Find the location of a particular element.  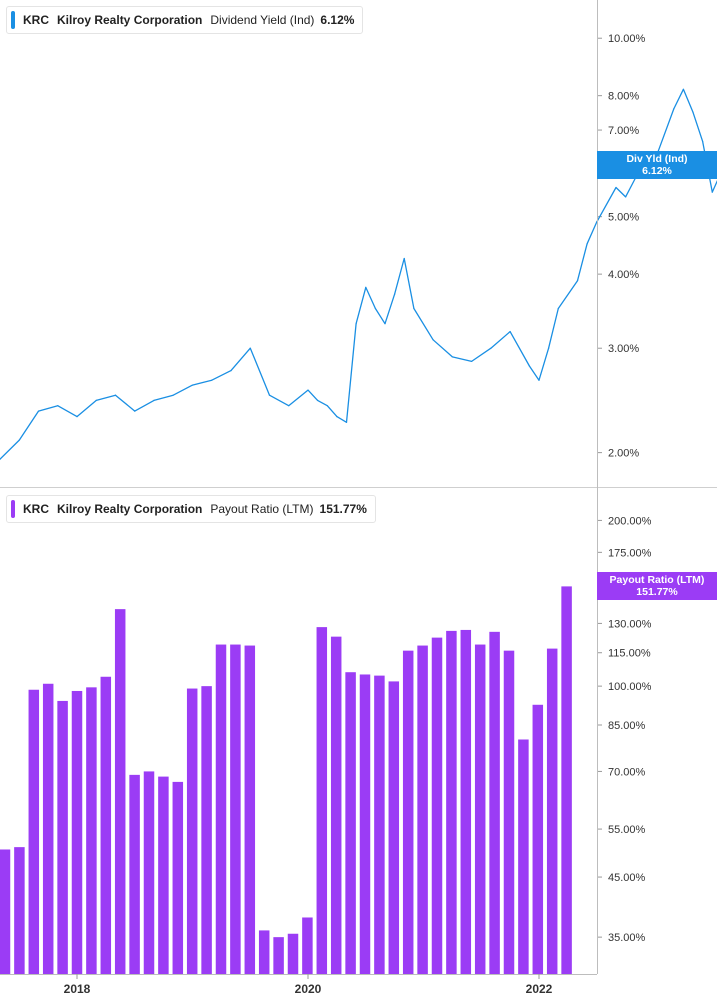

y-tick-label: 200.00% is located at coordinates (630, 521).